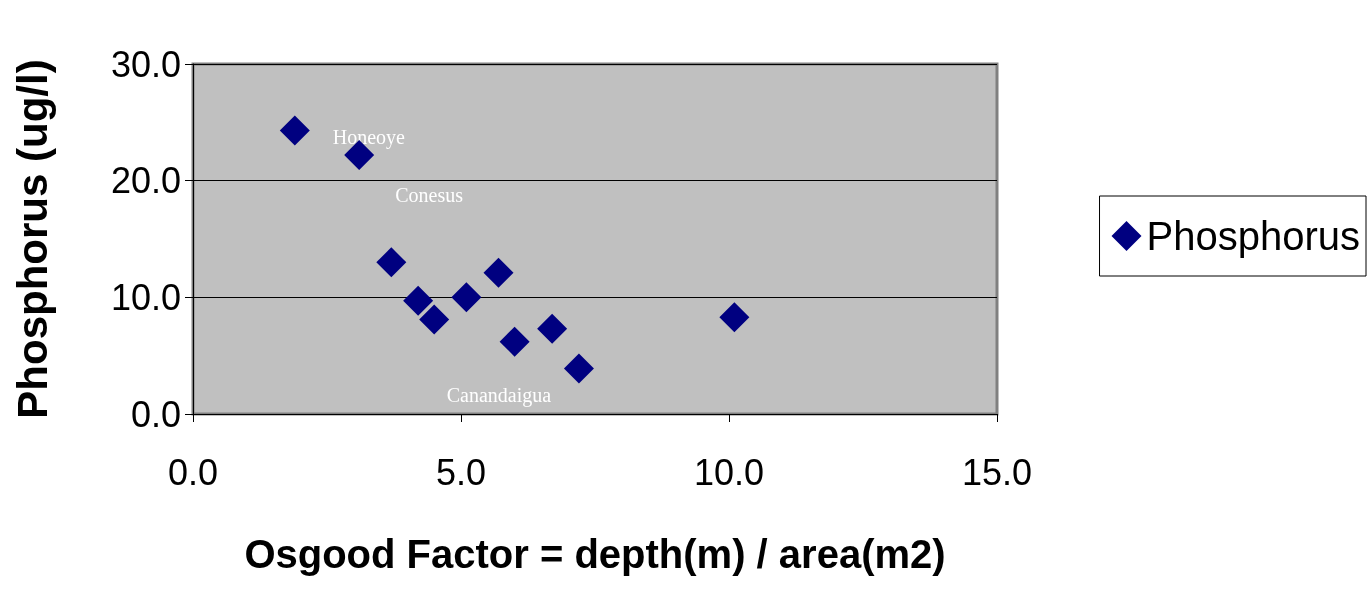  What do you see at coordinates (461, 472) in the screenshot?
I see `x-tick-label: 5.0` at bounding box center [461, 472].